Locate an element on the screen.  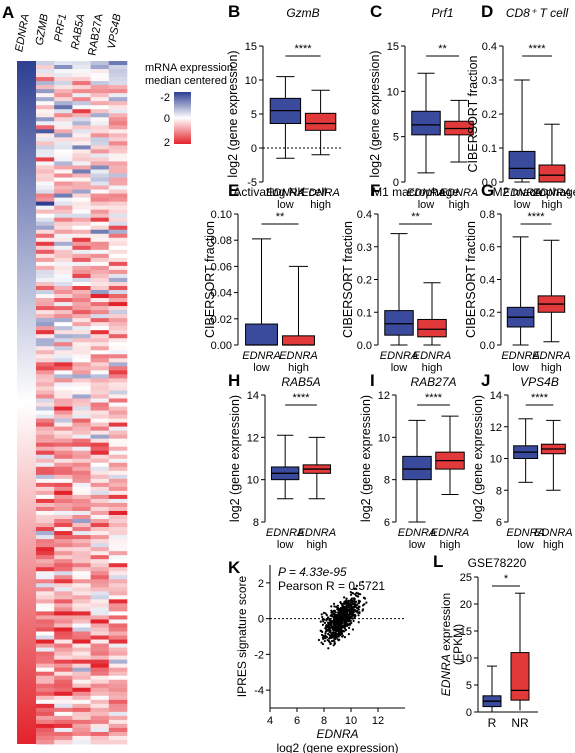
group-label-top: EDNRA is located at coordinates (317, 533).